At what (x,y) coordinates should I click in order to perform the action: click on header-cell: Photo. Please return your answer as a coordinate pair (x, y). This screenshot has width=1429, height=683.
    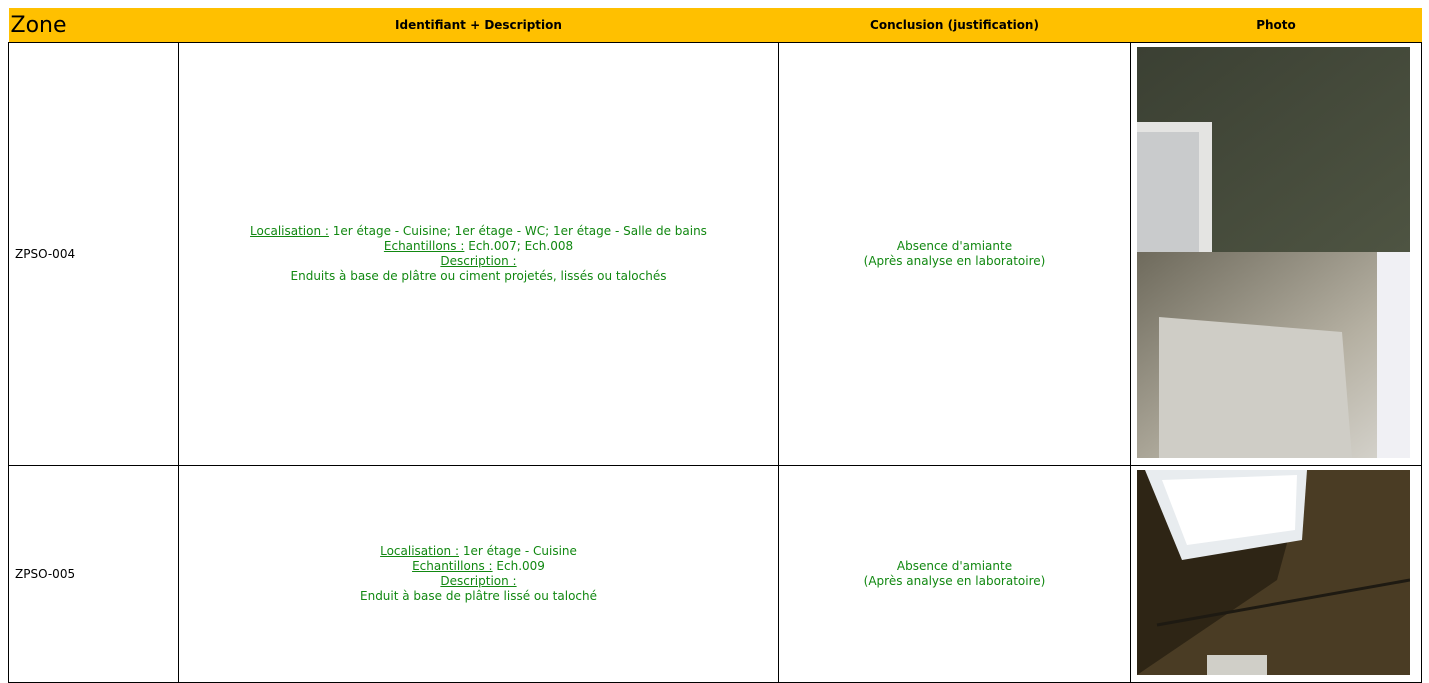
    Looking at the image, I should click on (1276, 25).